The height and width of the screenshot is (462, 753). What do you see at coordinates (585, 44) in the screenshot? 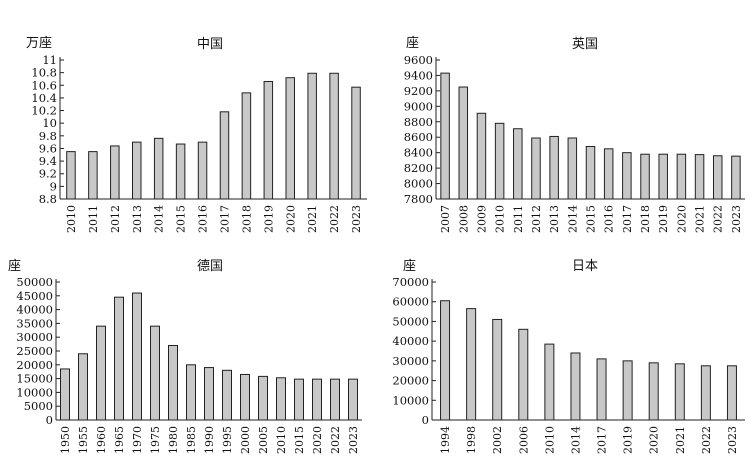
I see `chart-2-title: 英国` at bounding box center [585, 44].